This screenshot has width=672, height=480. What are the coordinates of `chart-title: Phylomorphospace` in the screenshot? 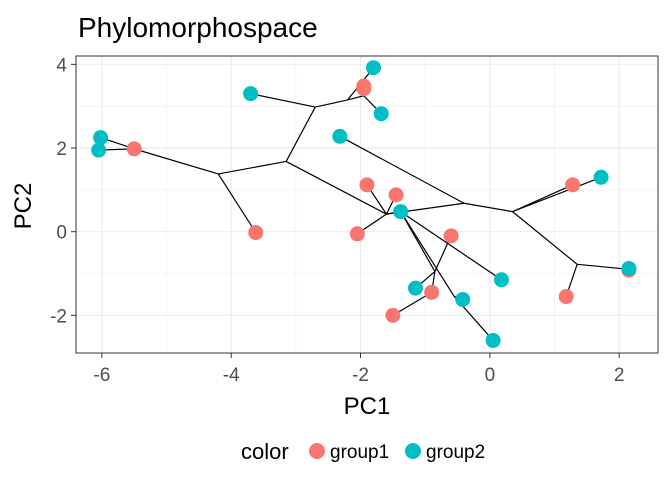 It's located at (198, 27).